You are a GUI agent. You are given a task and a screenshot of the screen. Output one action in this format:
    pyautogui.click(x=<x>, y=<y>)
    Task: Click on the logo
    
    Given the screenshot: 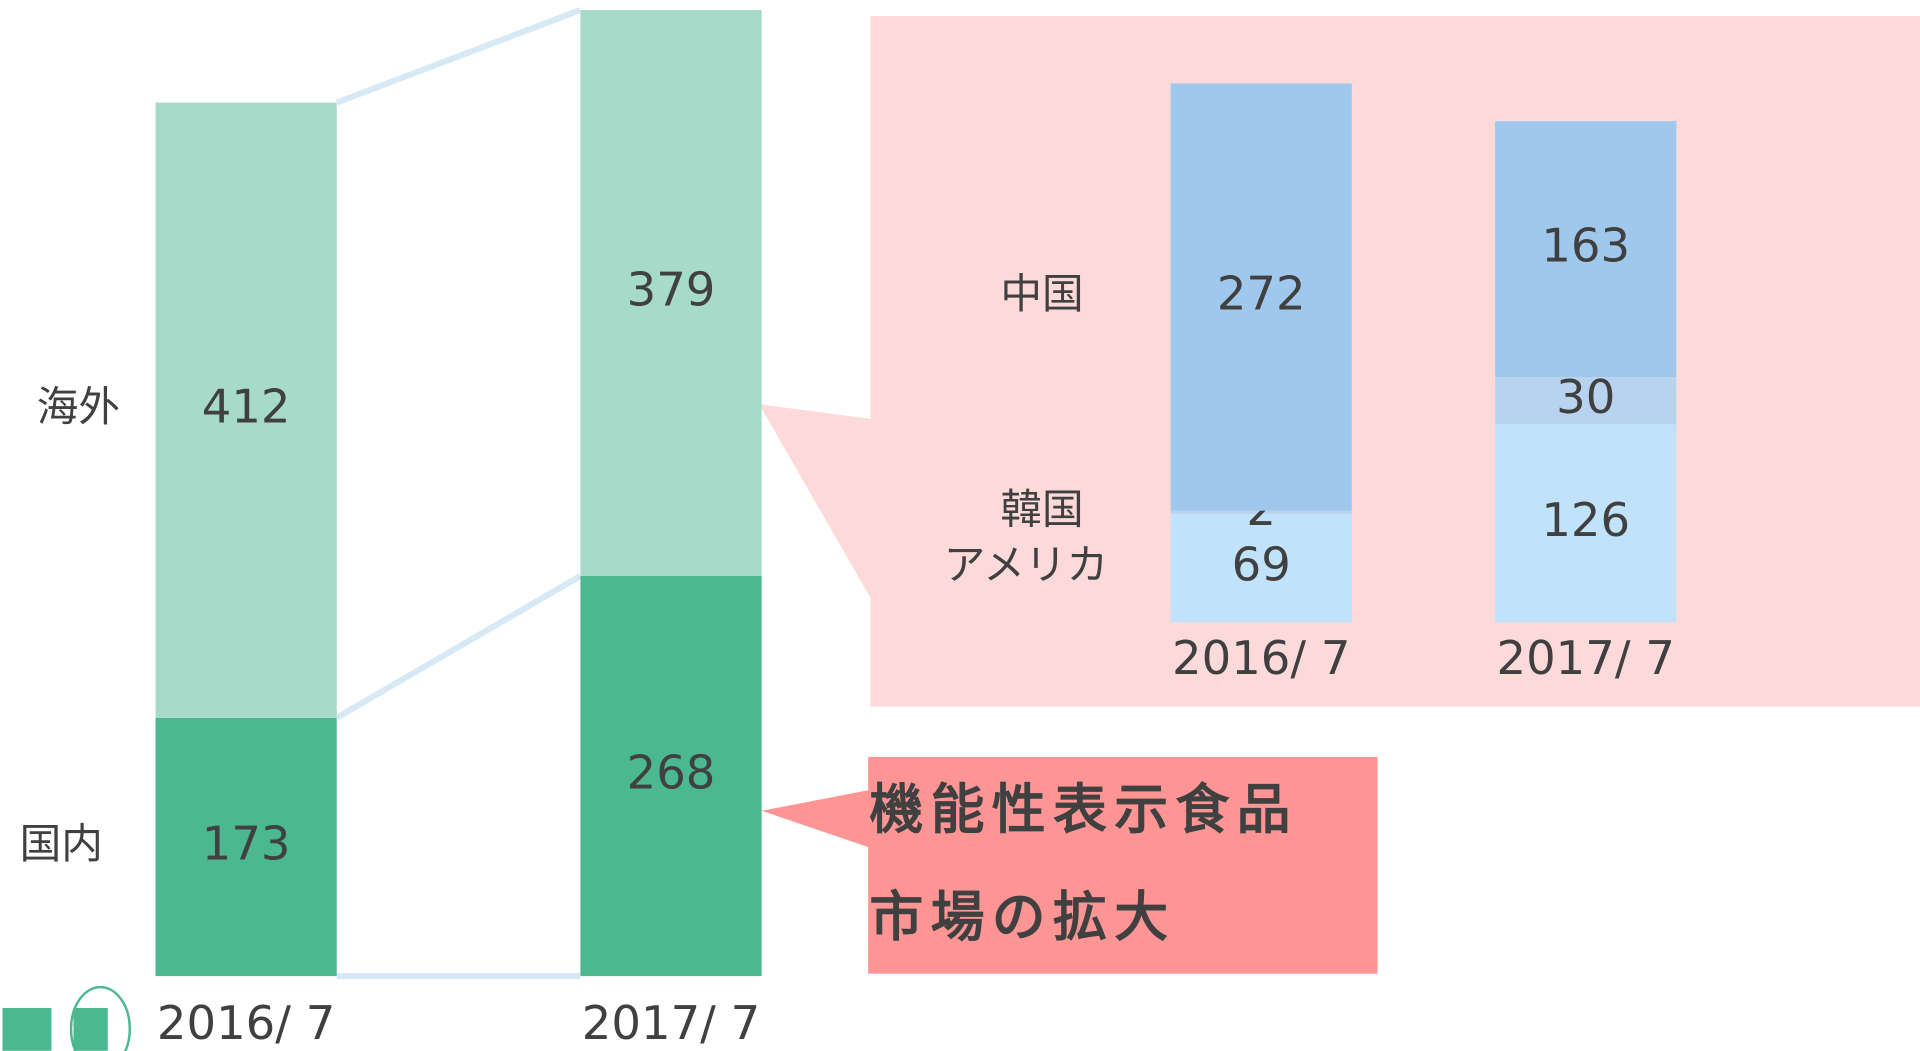 What is the action you would take?
    pyautogui.click(x=67, y=1018)
    